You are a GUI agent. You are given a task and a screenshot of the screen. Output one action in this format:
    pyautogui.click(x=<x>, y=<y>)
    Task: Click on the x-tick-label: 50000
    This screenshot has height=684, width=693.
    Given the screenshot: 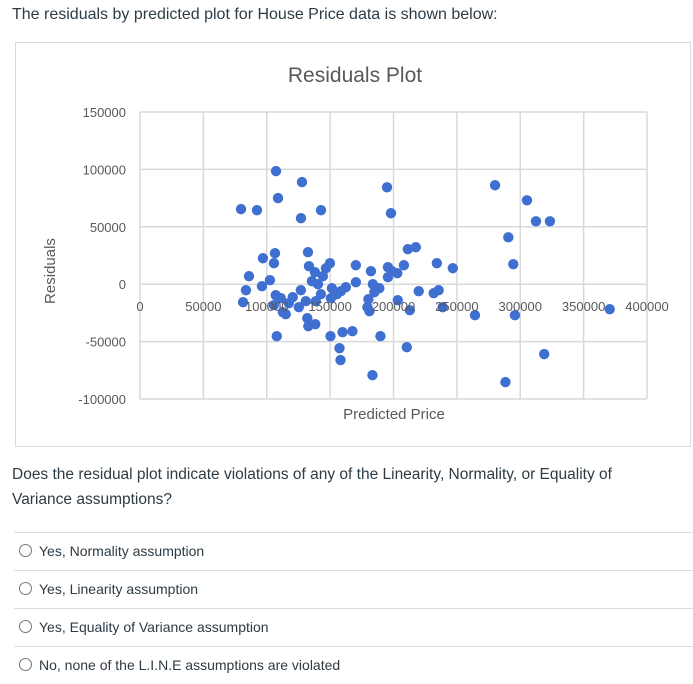 What is the action you would take?
    pyautogui.click(x=203, y=306)
    